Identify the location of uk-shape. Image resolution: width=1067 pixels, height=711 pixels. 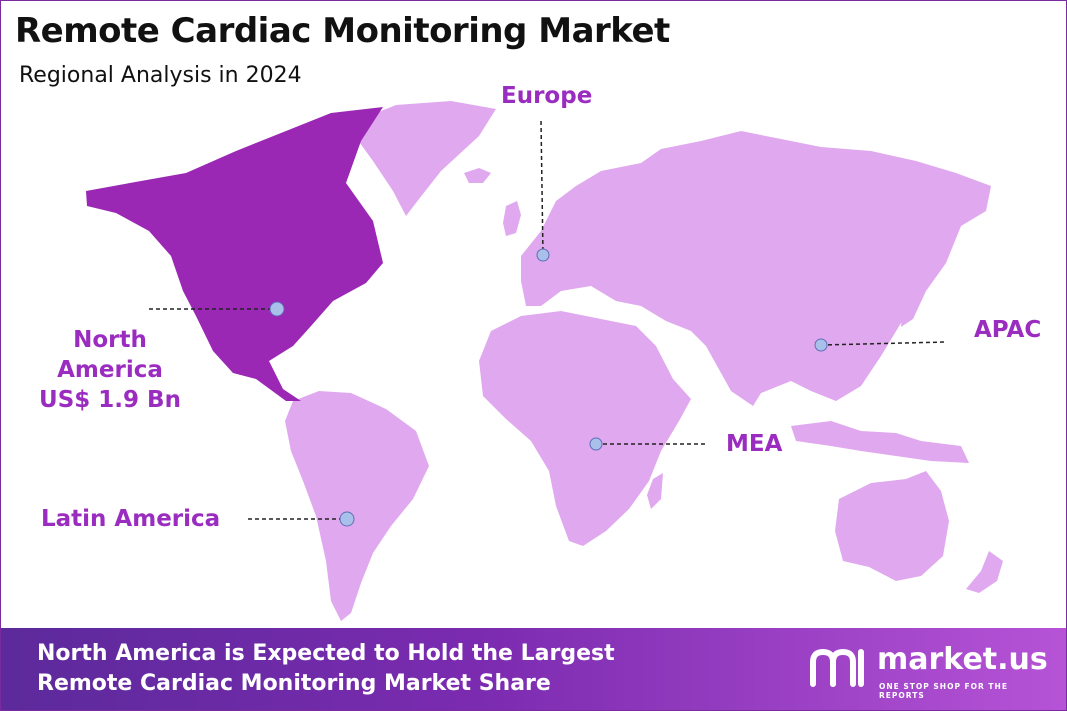
(512, 218).